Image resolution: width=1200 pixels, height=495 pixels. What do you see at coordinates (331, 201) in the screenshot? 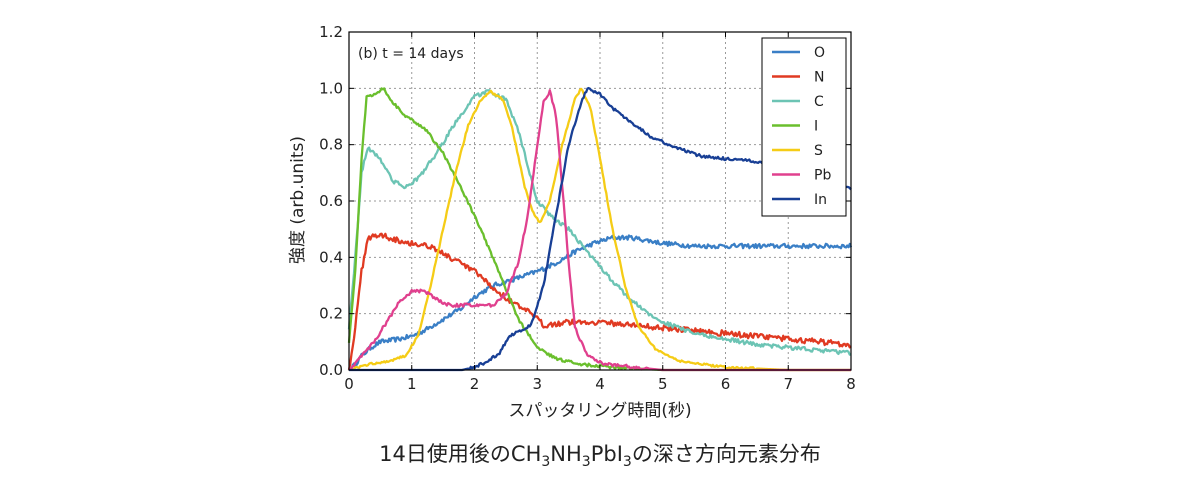
I see `y-tick-label: 0.6` at bounding box center [331, 201].